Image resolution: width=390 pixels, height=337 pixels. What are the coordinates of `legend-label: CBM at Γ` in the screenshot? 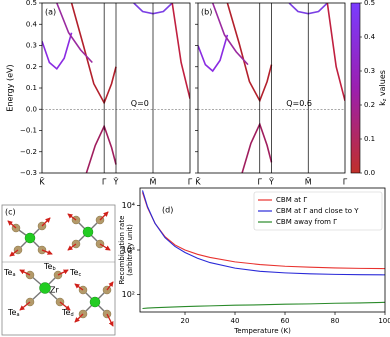 It's located at (291, 200).